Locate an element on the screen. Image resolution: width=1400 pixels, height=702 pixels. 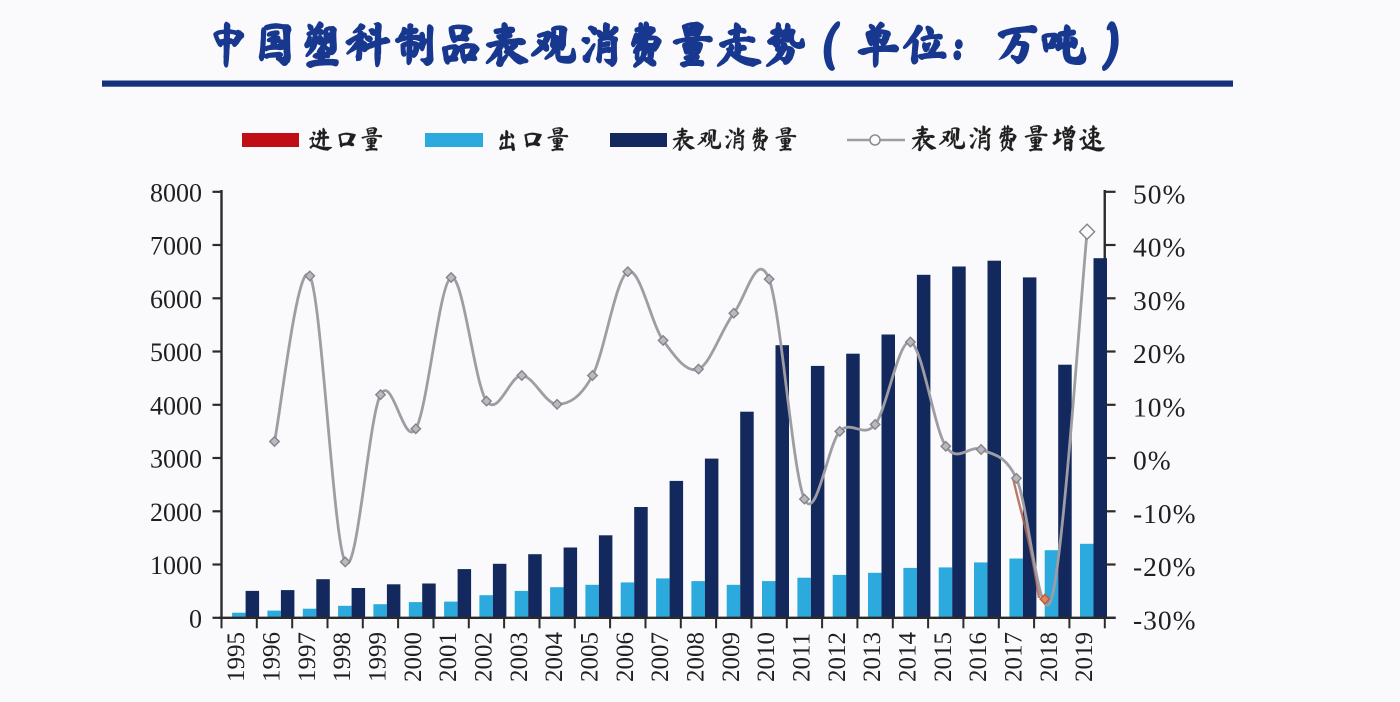
svg-text: 6000 is located at coordinates (176, 299).